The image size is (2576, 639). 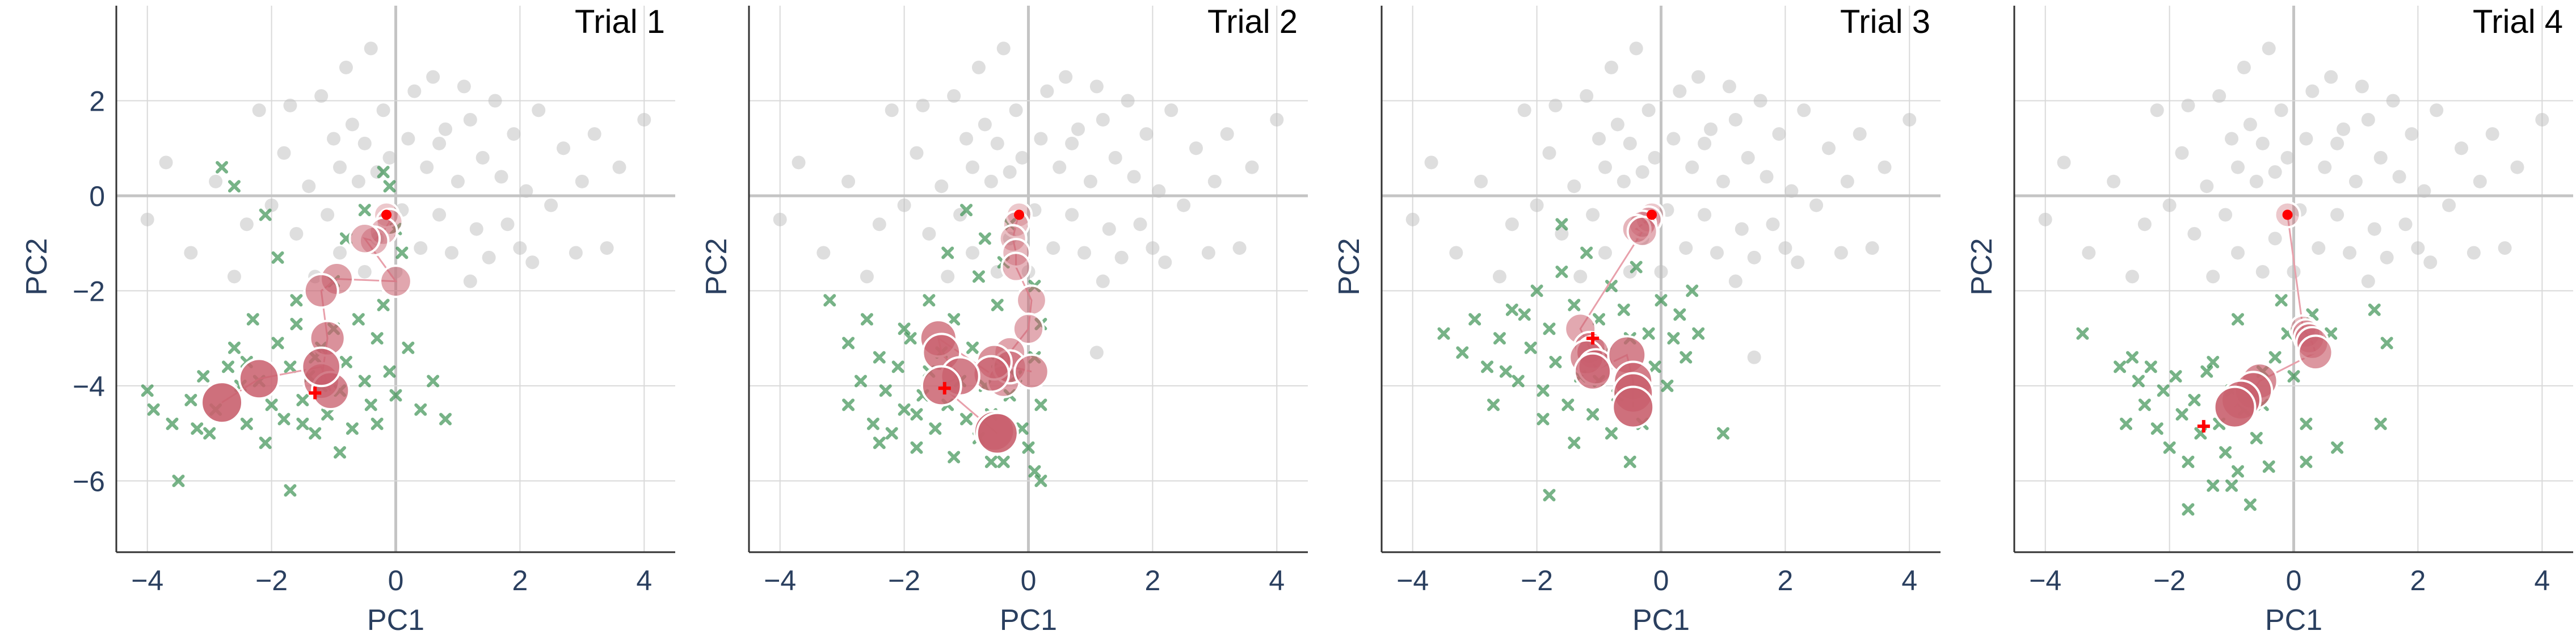 I want to click on x-axis-label: PC1, so click(x=395, y=620).